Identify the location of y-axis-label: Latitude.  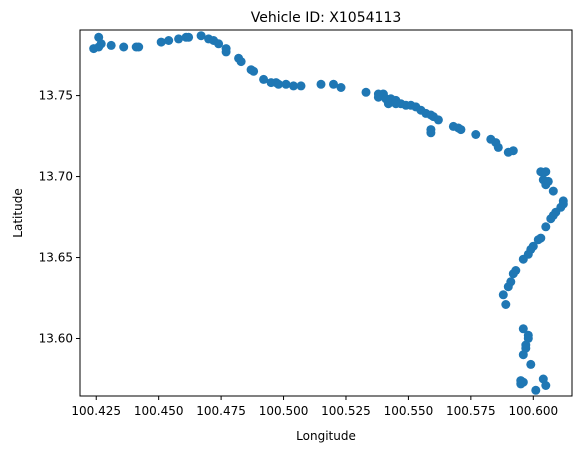
(18, 212).